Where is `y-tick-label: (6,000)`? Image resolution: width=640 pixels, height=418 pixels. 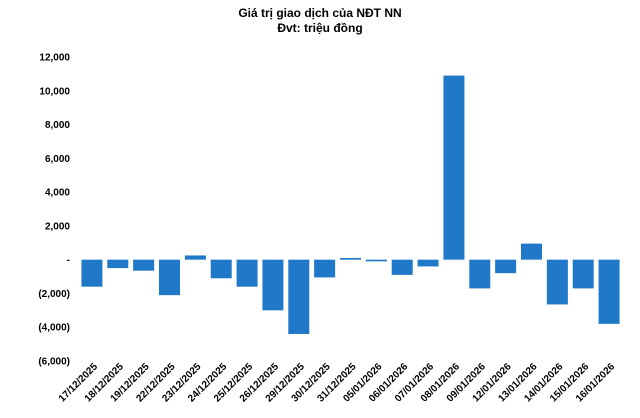 y-tick-label: (6,000) is located at coordinates (54, 362).